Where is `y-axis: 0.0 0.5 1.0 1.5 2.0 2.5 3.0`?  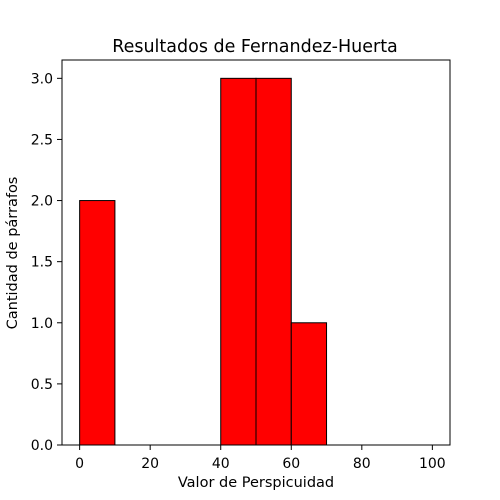 y-axis: 0.0 0.5 1.0 1.5 2.0 2.5 3.0 is located at coordinates (46, 262).